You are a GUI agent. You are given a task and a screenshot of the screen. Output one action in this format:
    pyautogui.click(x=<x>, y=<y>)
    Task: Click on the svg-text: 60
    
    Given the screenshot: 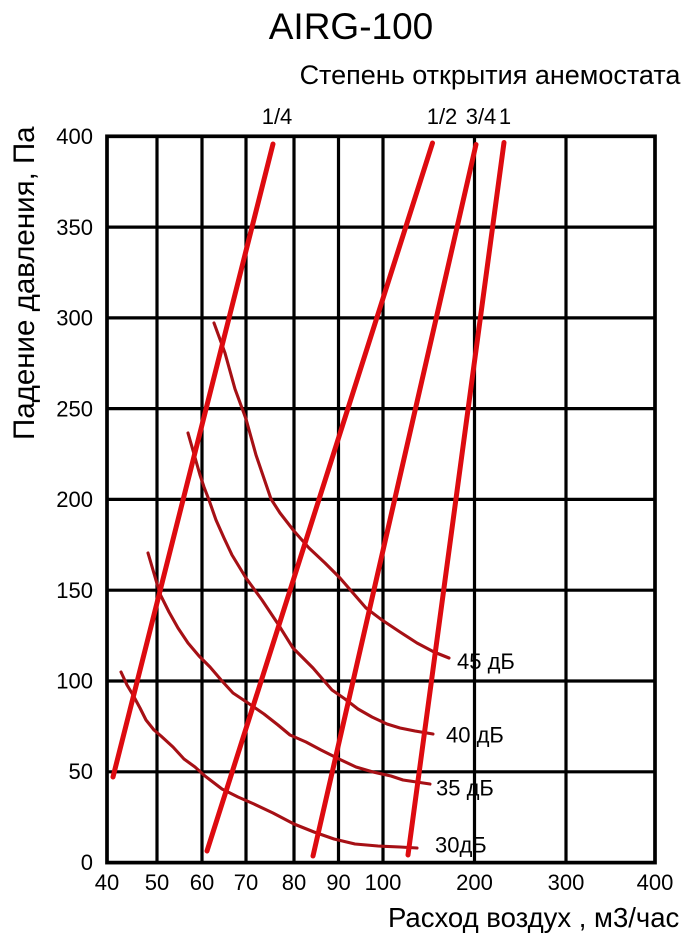 What is the action you would take?
    pyautogui.click(x=202, y=882)
    